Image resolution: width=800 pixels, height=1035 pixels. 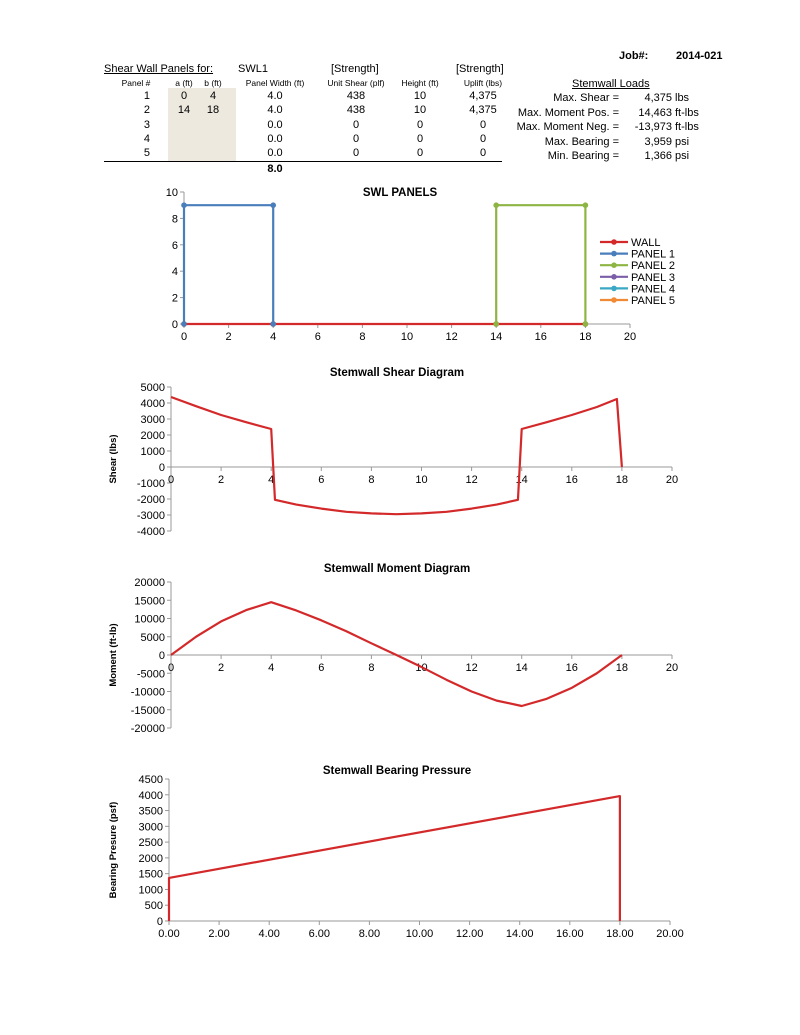 I want to click on x-tick-label: 12.00, so click(x=470, y=934).